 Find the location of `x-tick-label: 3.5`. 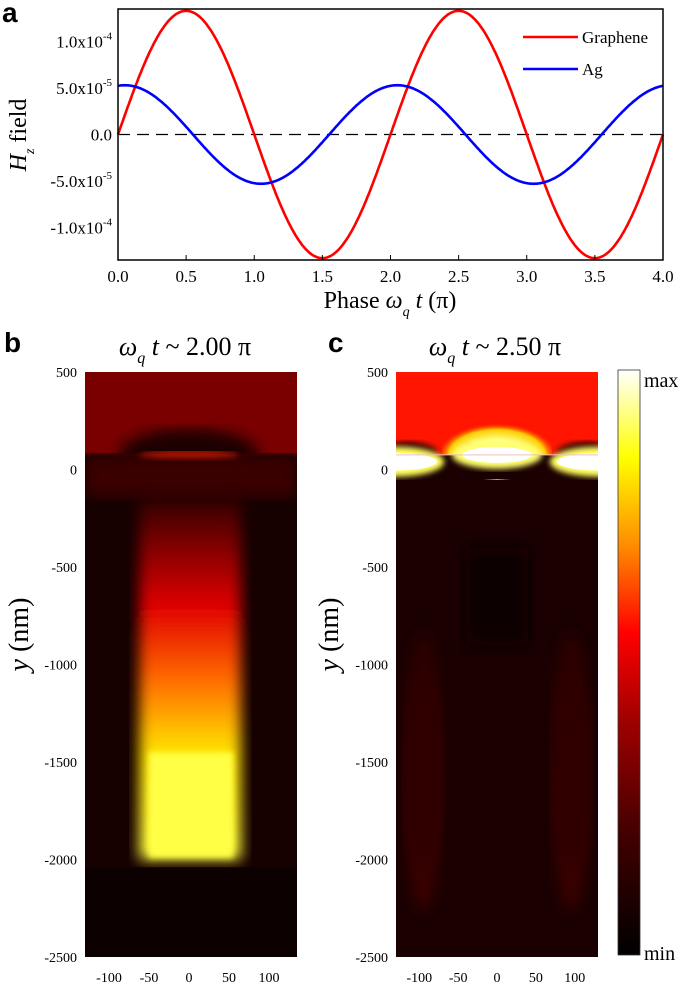

x-tick-label: 3.5 is located at coordinates (594, 276).